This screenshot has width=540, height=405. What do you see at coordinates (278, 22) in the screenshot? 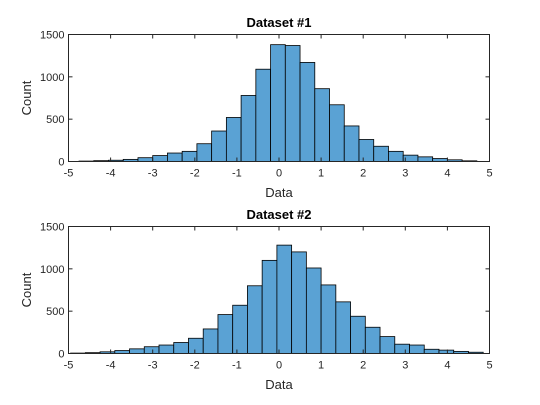
I see `chart-title: Dataset #1` at bounding box center [278, 22].